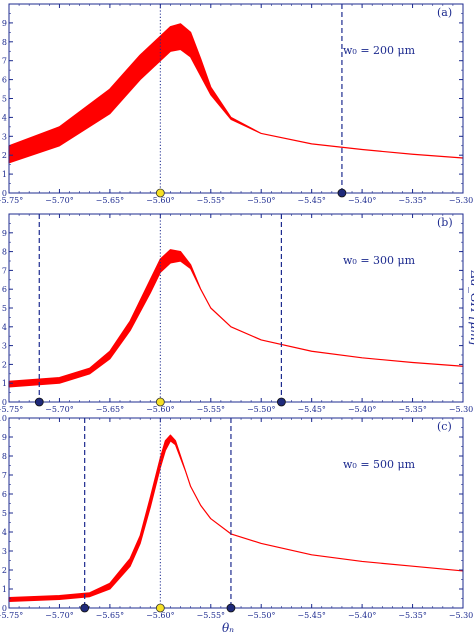 The image size is (474, 636). I want to click on y-tick-label: 10, so click(3, 418).